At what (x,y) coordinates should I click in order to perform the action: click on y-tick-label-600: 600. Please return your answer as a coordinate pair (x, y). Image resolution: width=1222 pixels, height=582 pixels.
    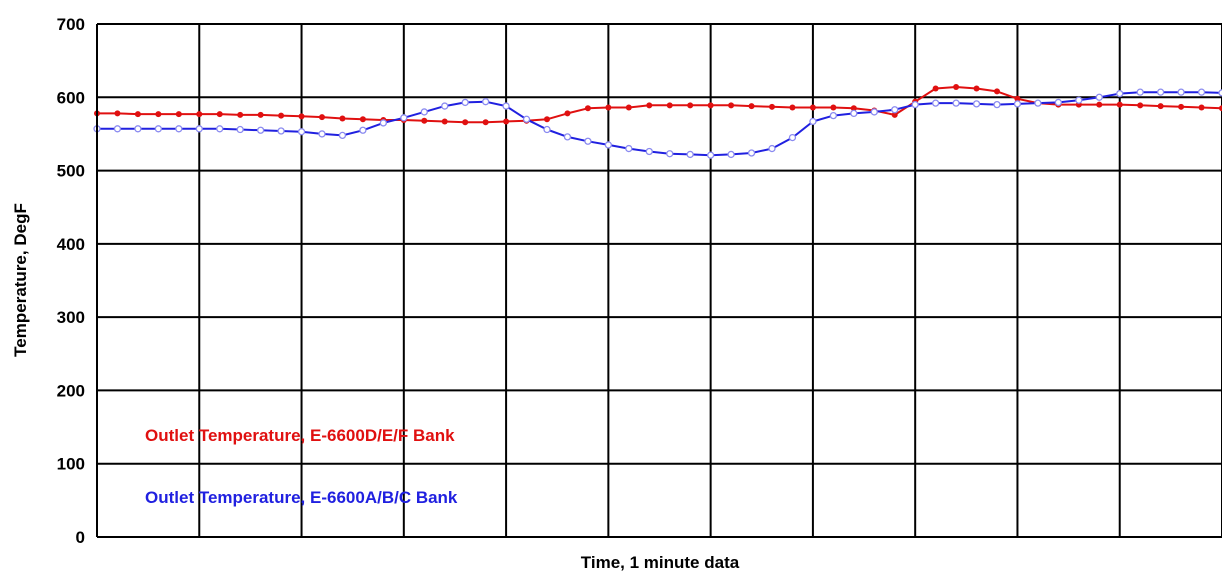
    Looking at the image, I should click on (71, 97).